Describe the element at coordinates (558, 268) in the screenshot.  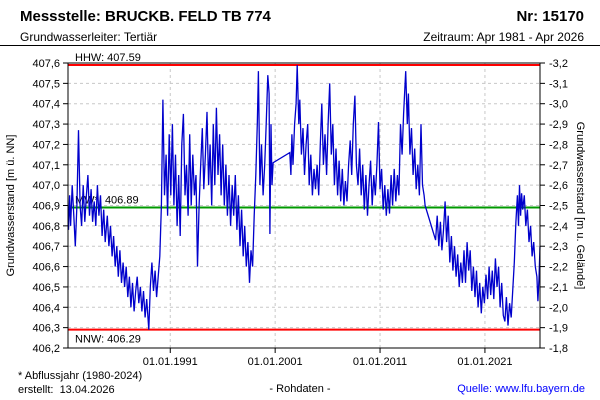
I see `y-right-tick-label: -2,2` at that location.